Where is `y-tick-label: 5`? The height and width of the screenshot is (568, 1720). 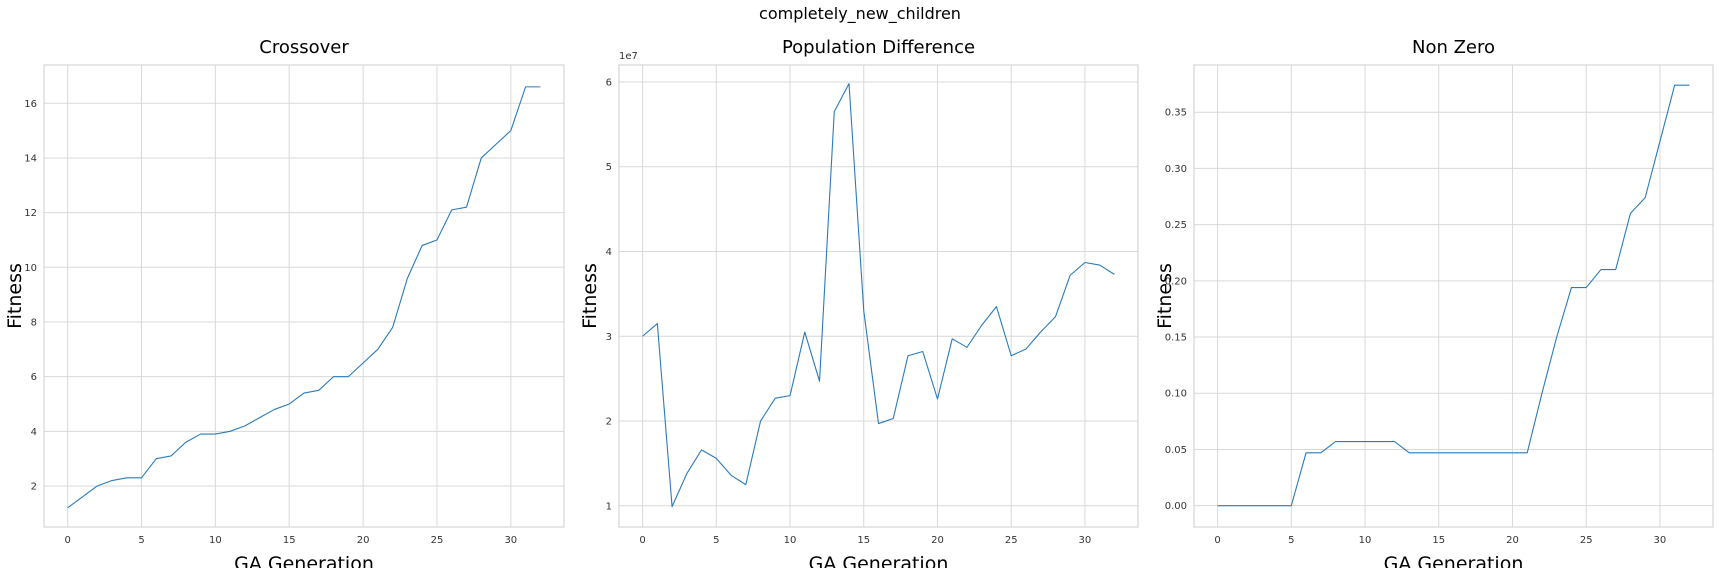
y-tick-label: 5 is located at coordinates (609, 167).